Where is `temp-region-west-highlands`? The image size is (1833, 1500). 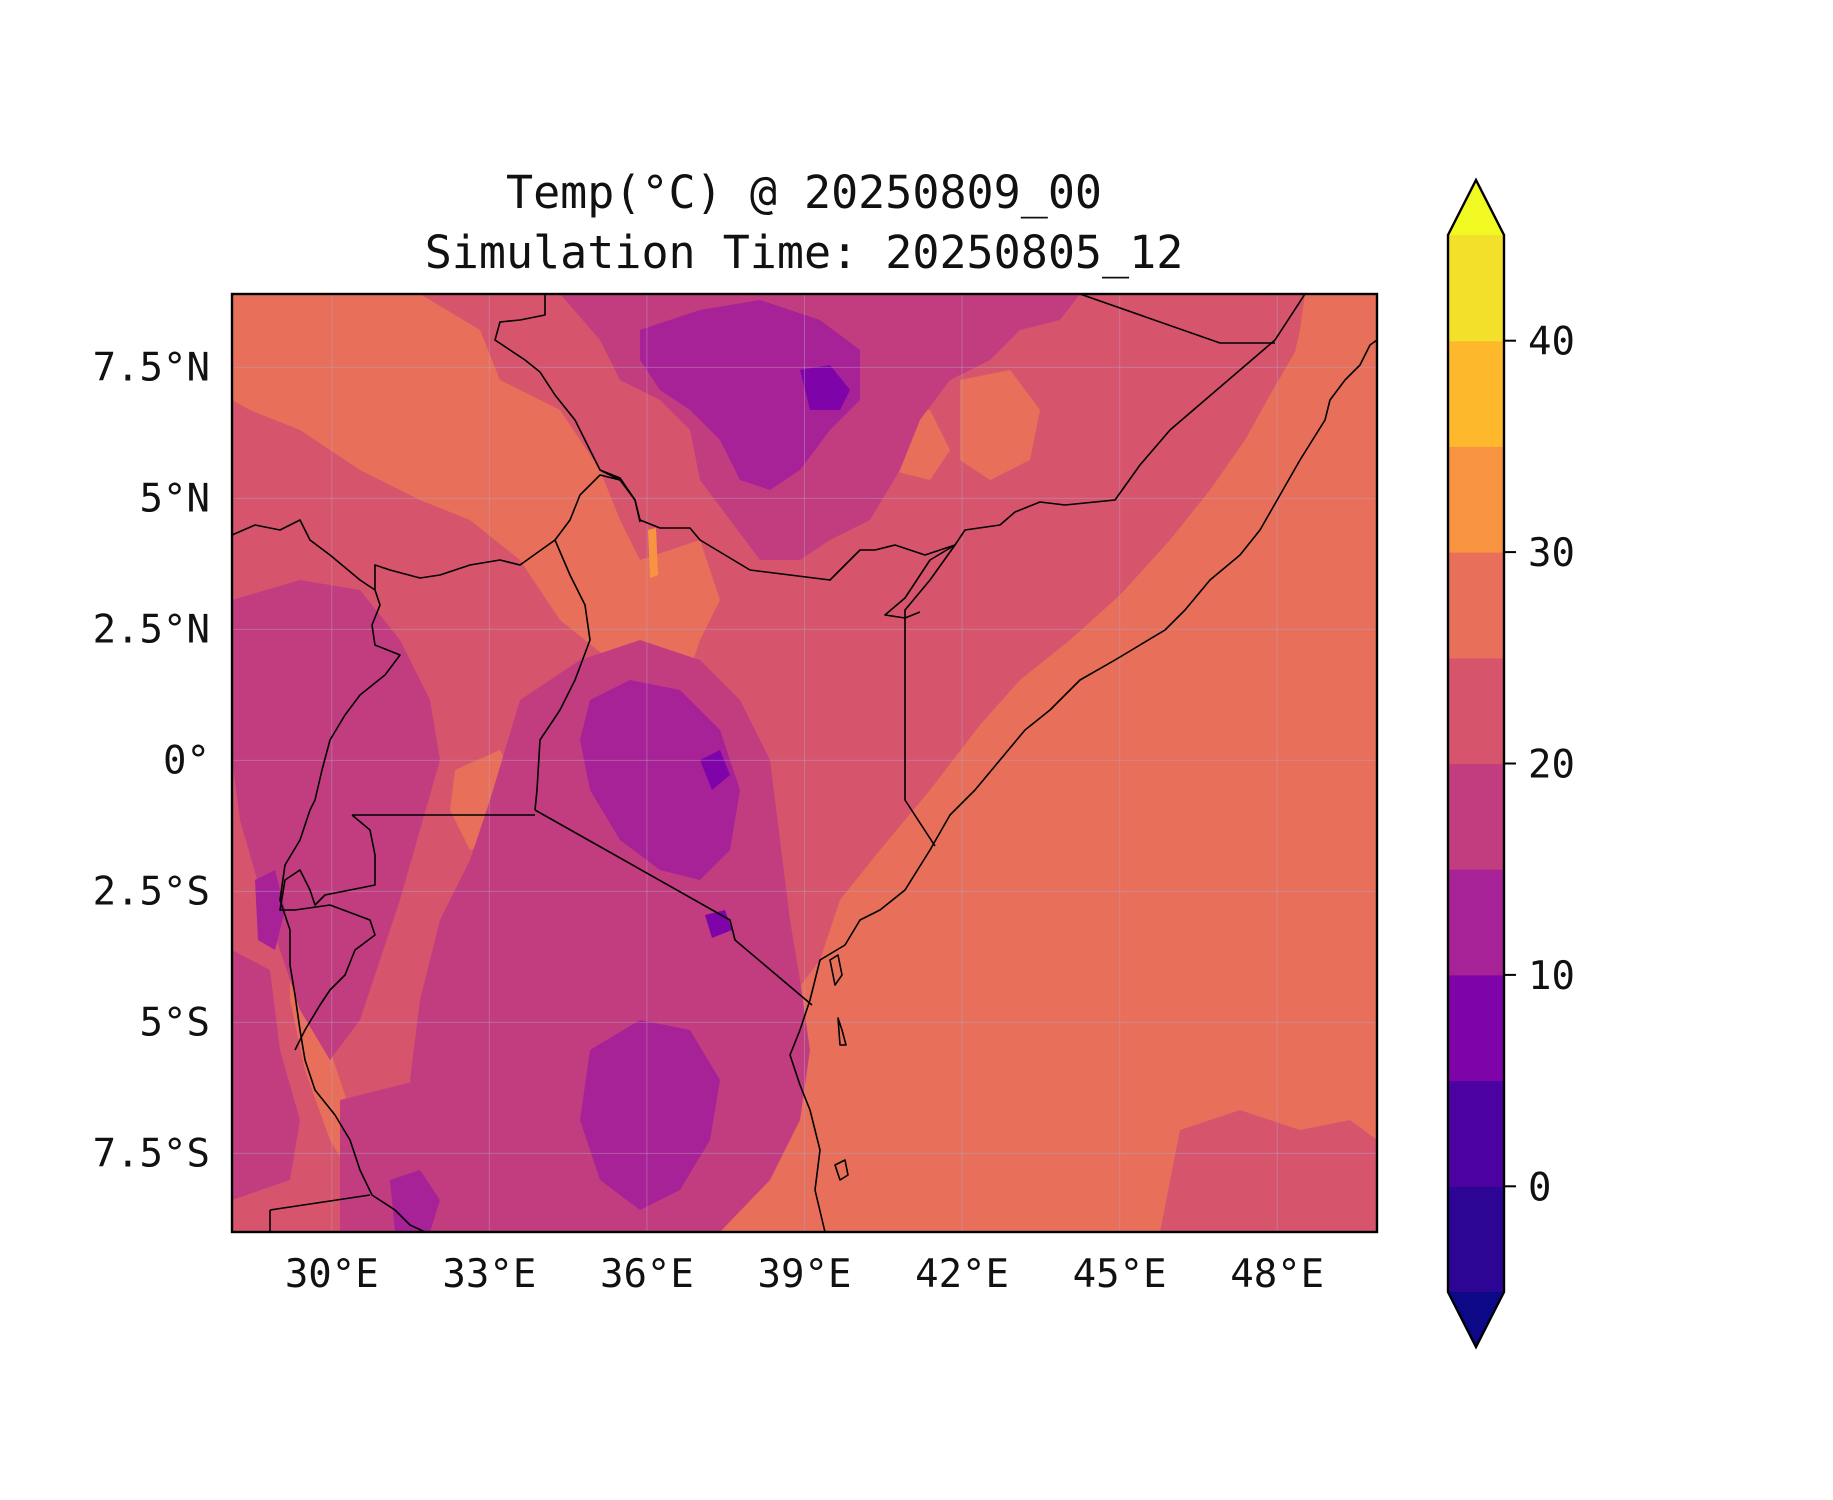
temp-region-west-highlands is located at coordinates (336, 820).